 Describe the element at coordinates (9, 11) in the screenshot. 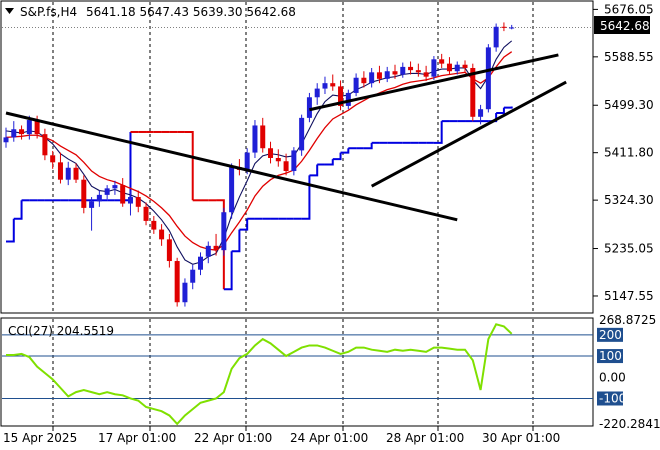

I see `collapse-triangle-icon` at that location.